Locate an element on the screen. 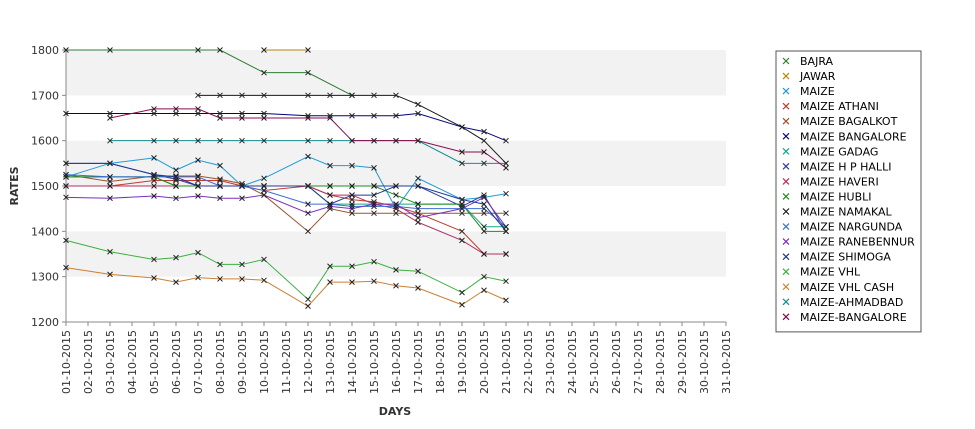 This screenshot has width=975, height=429. legend-label: MAIZE NAMAKAL is located at coordinates (846, 212).